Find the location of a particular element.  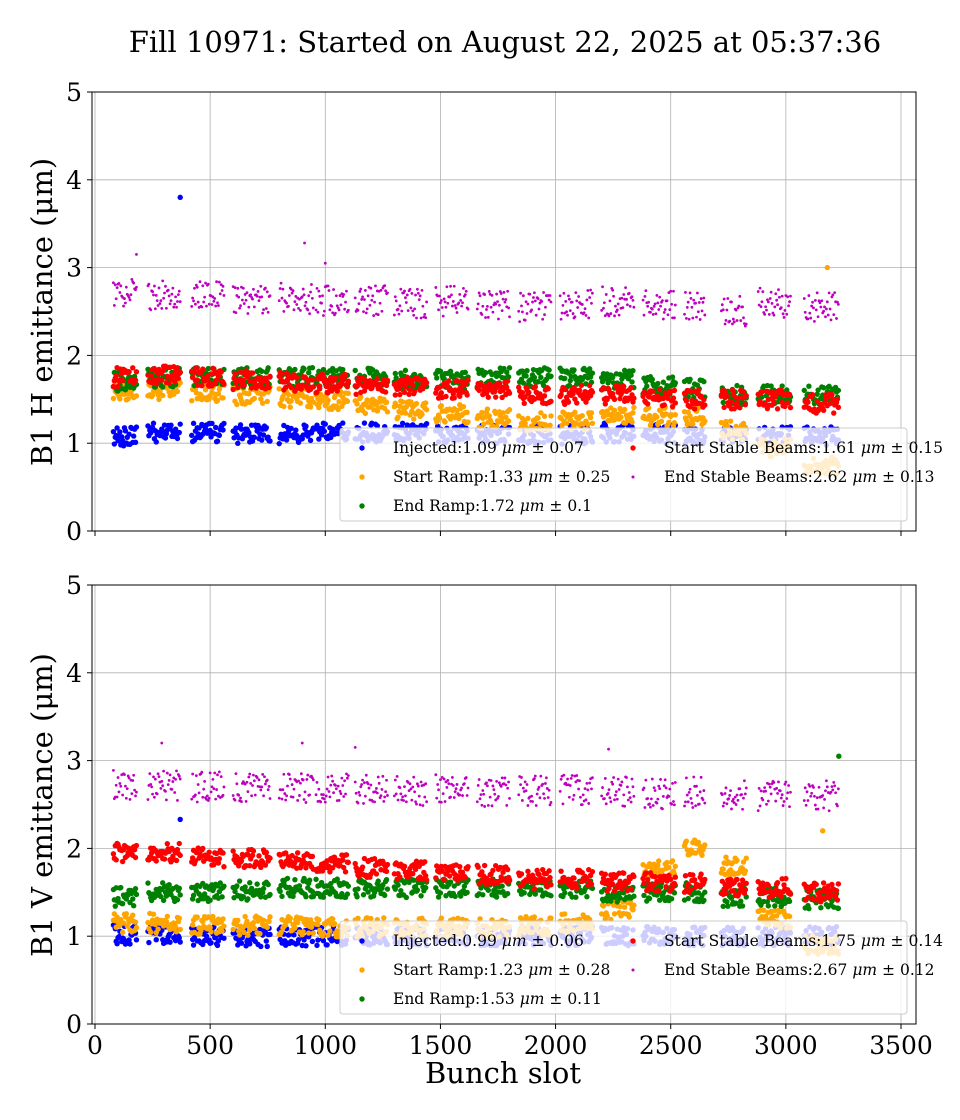

legend-entry: Start Ramp:1.33 μm ± 0.25 is located at coordinates (501, 477).